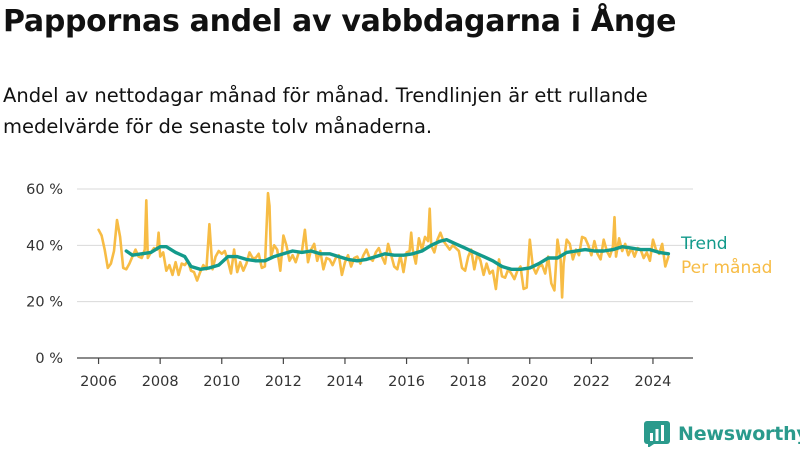 The width and height of the screenshot is (800, 450). What do you see at coordinates (726, 256) in the screenshot?
I see `legend: Trend Per månad` at bounding box center [726, 256].